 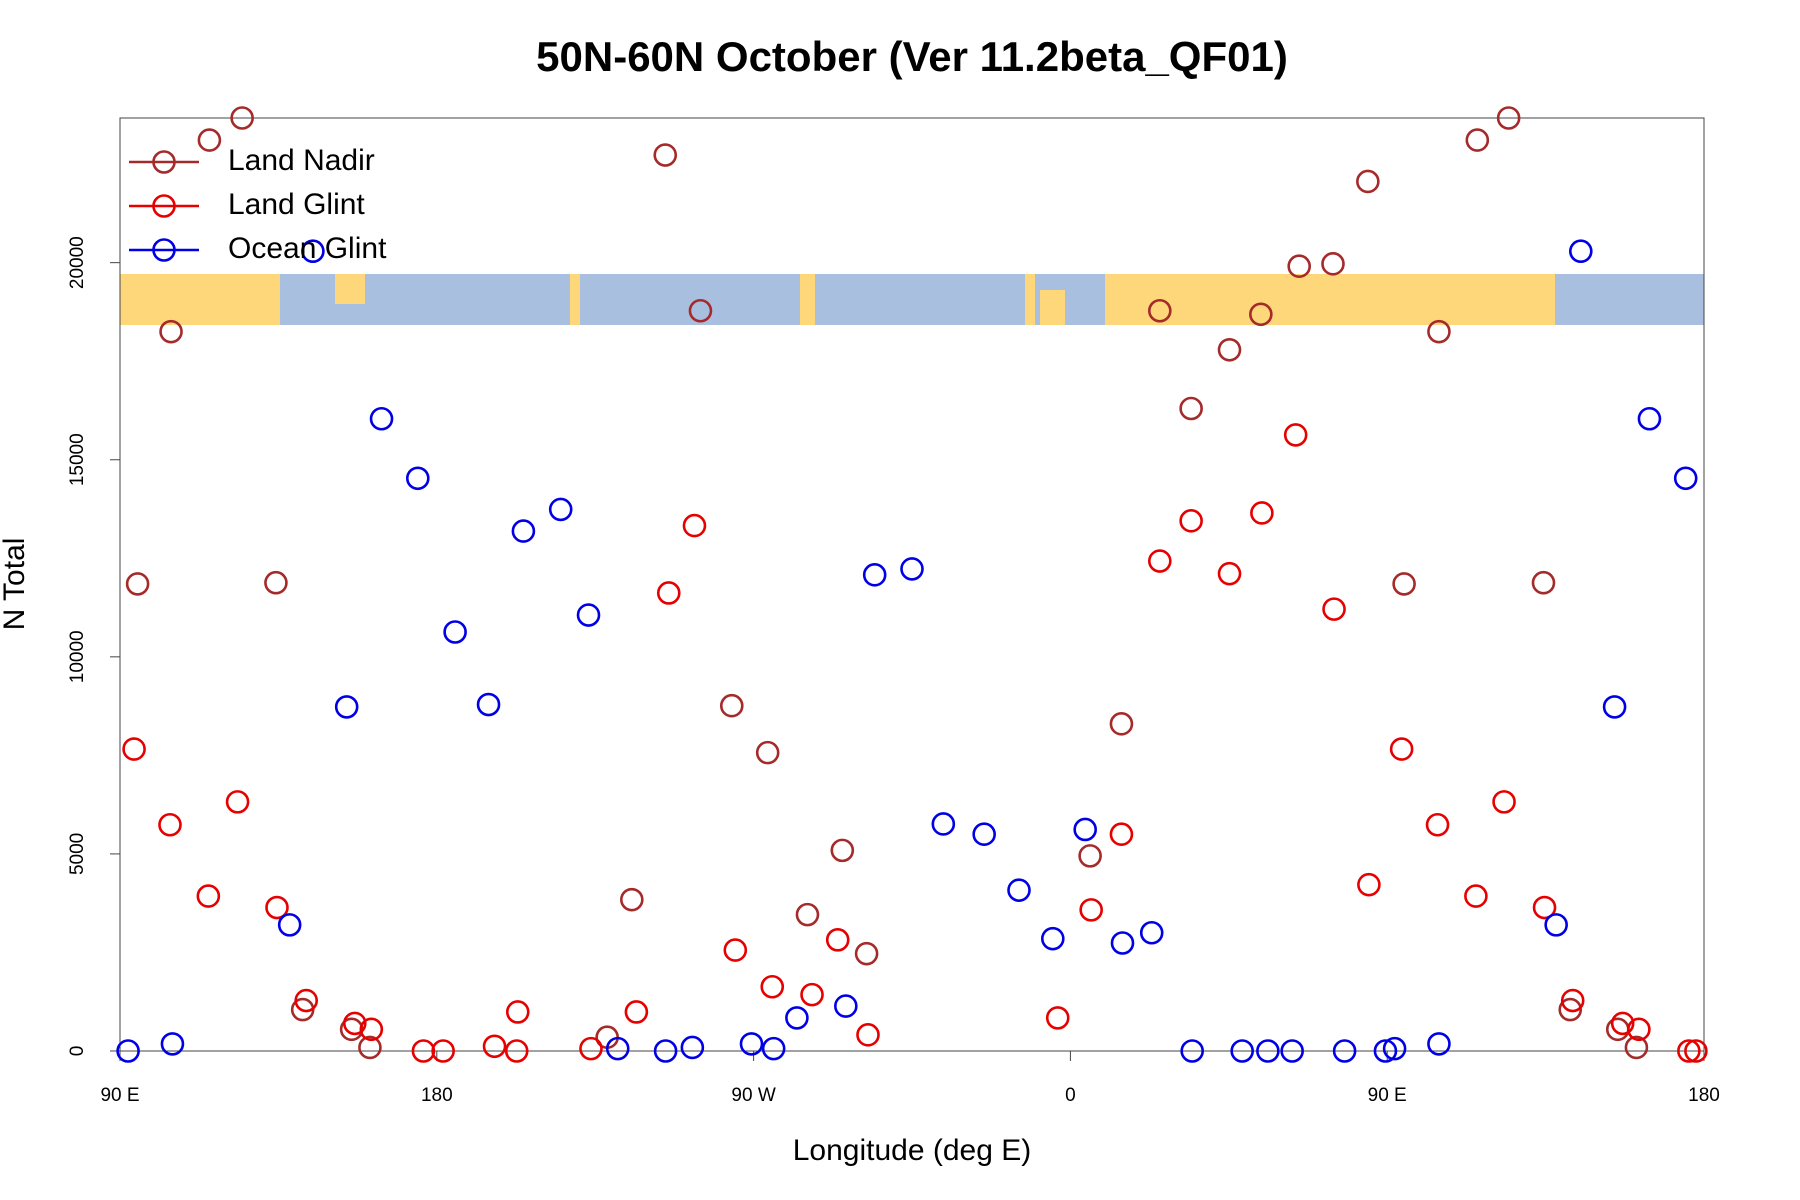 I want to click on y-tick-label: 0, so click(x=77, y=1051).